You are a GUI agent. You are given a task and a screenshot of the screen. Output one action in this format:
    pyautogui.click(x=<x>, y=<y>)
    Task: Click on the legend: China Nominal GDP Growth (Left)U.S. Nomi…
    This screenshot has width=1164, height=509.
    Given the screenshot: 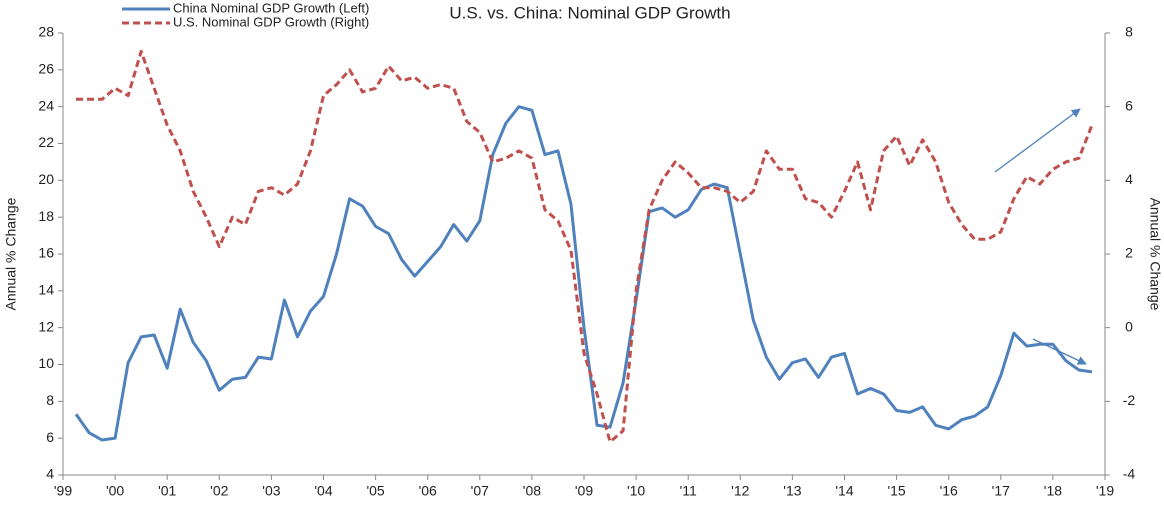 What is the action you would take?
    pyautogui.click(x=245, y=14)
    